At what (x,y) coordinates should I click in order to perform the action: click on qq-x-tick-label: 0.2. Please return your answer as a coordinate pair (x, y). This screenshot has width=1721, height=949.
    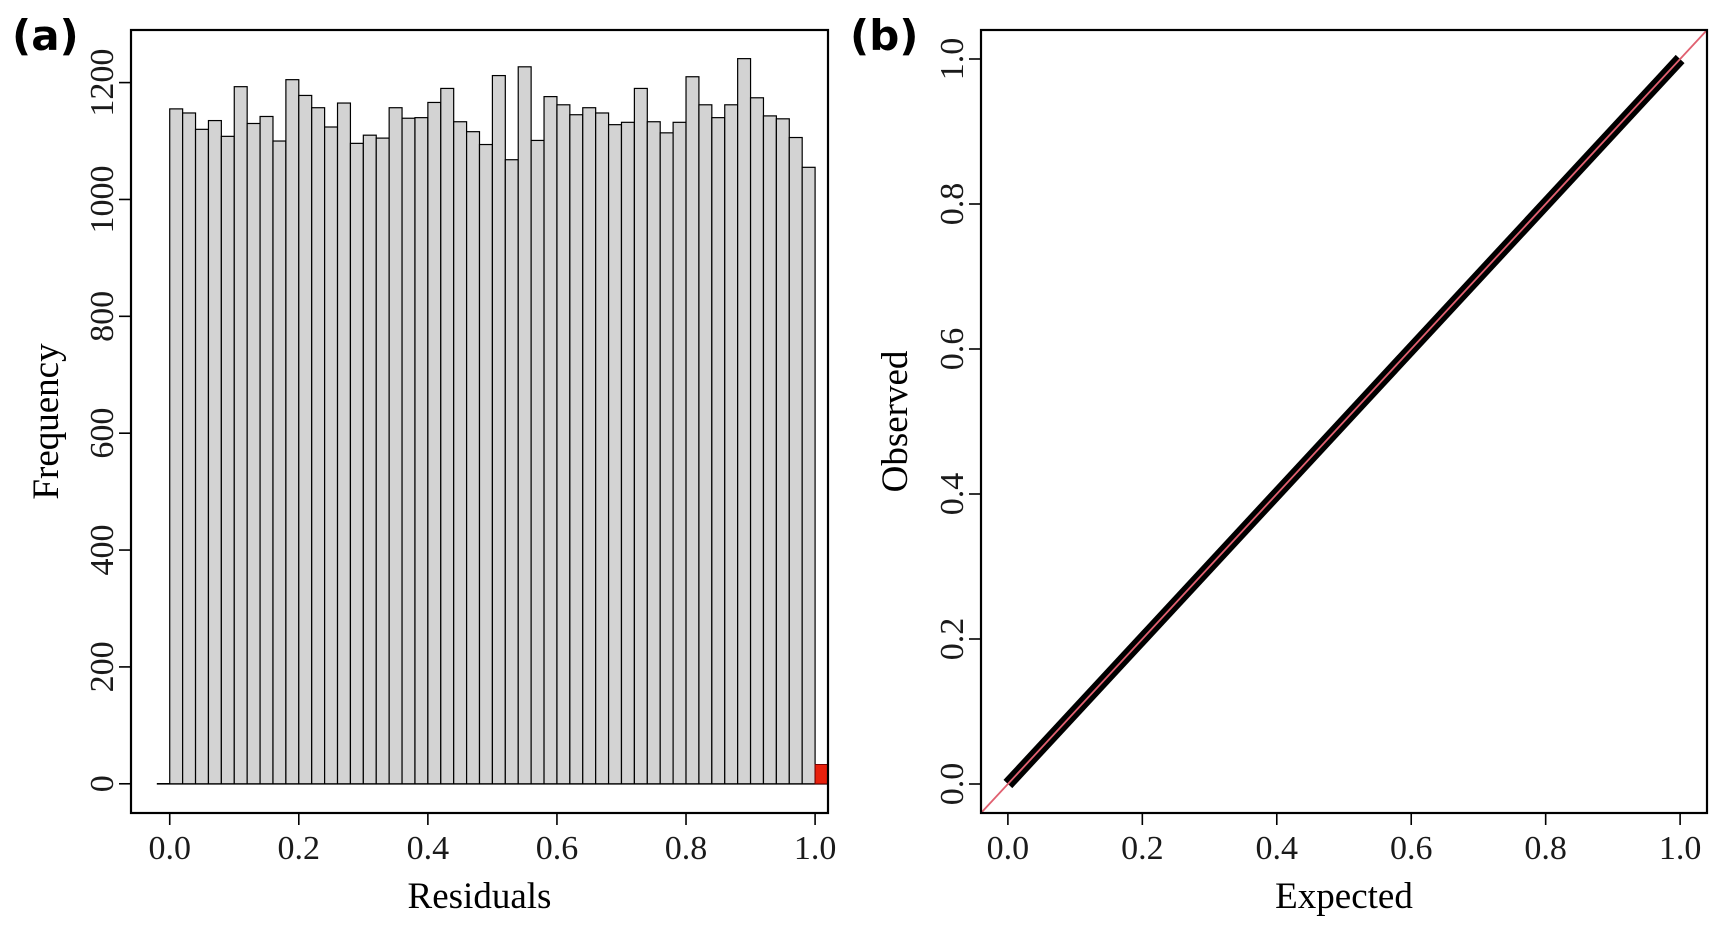
    Looking at the image, I should click on (1142, 848).